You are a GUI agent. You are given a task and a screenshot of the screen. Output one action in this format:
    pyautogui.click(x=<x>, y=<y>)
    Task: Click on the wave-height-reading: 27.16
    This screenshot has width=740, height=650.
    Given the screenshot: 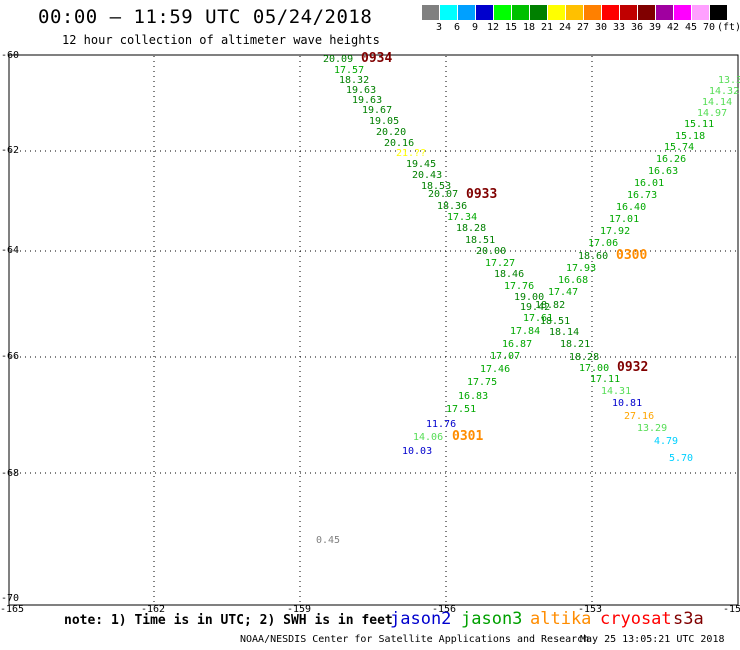 What is the action you would take?
    pyautogui.click(x=639, y=416)
    